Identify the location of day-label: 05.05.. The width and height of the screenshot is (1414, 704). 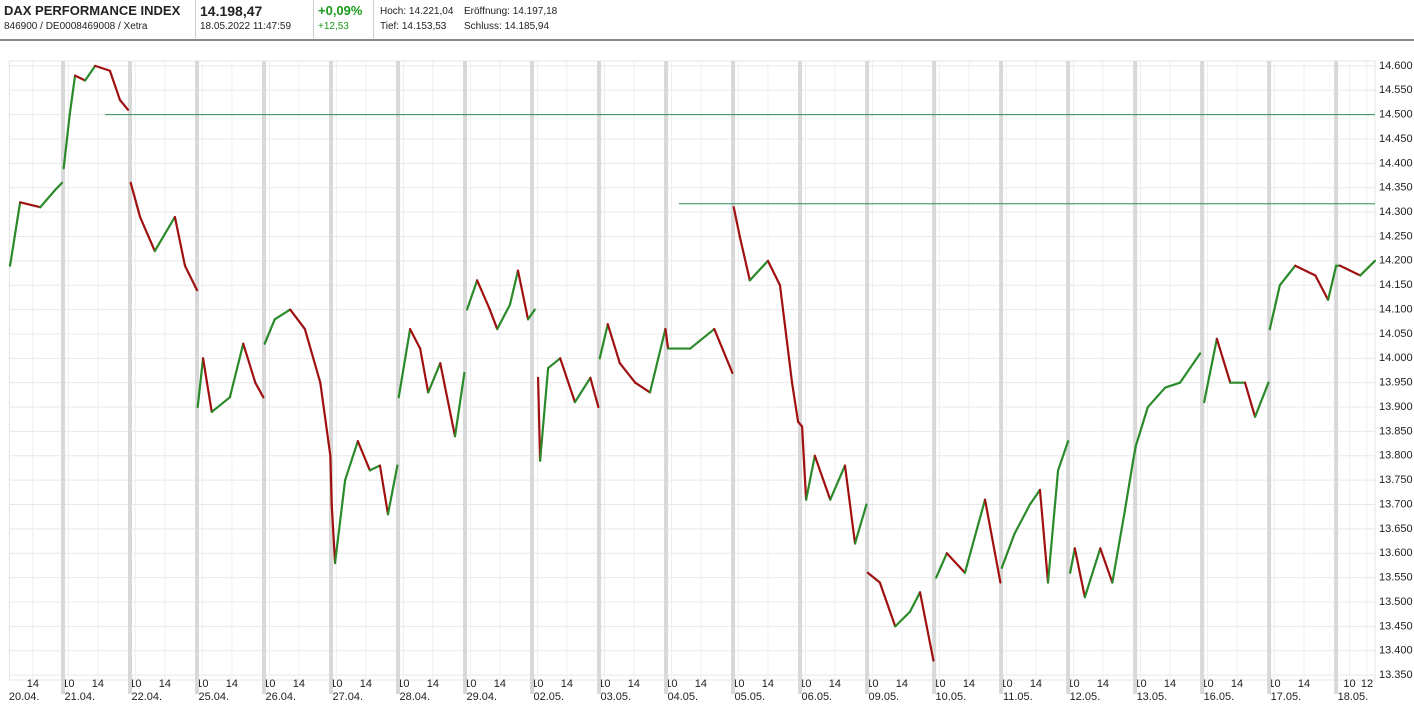
(750, 697).